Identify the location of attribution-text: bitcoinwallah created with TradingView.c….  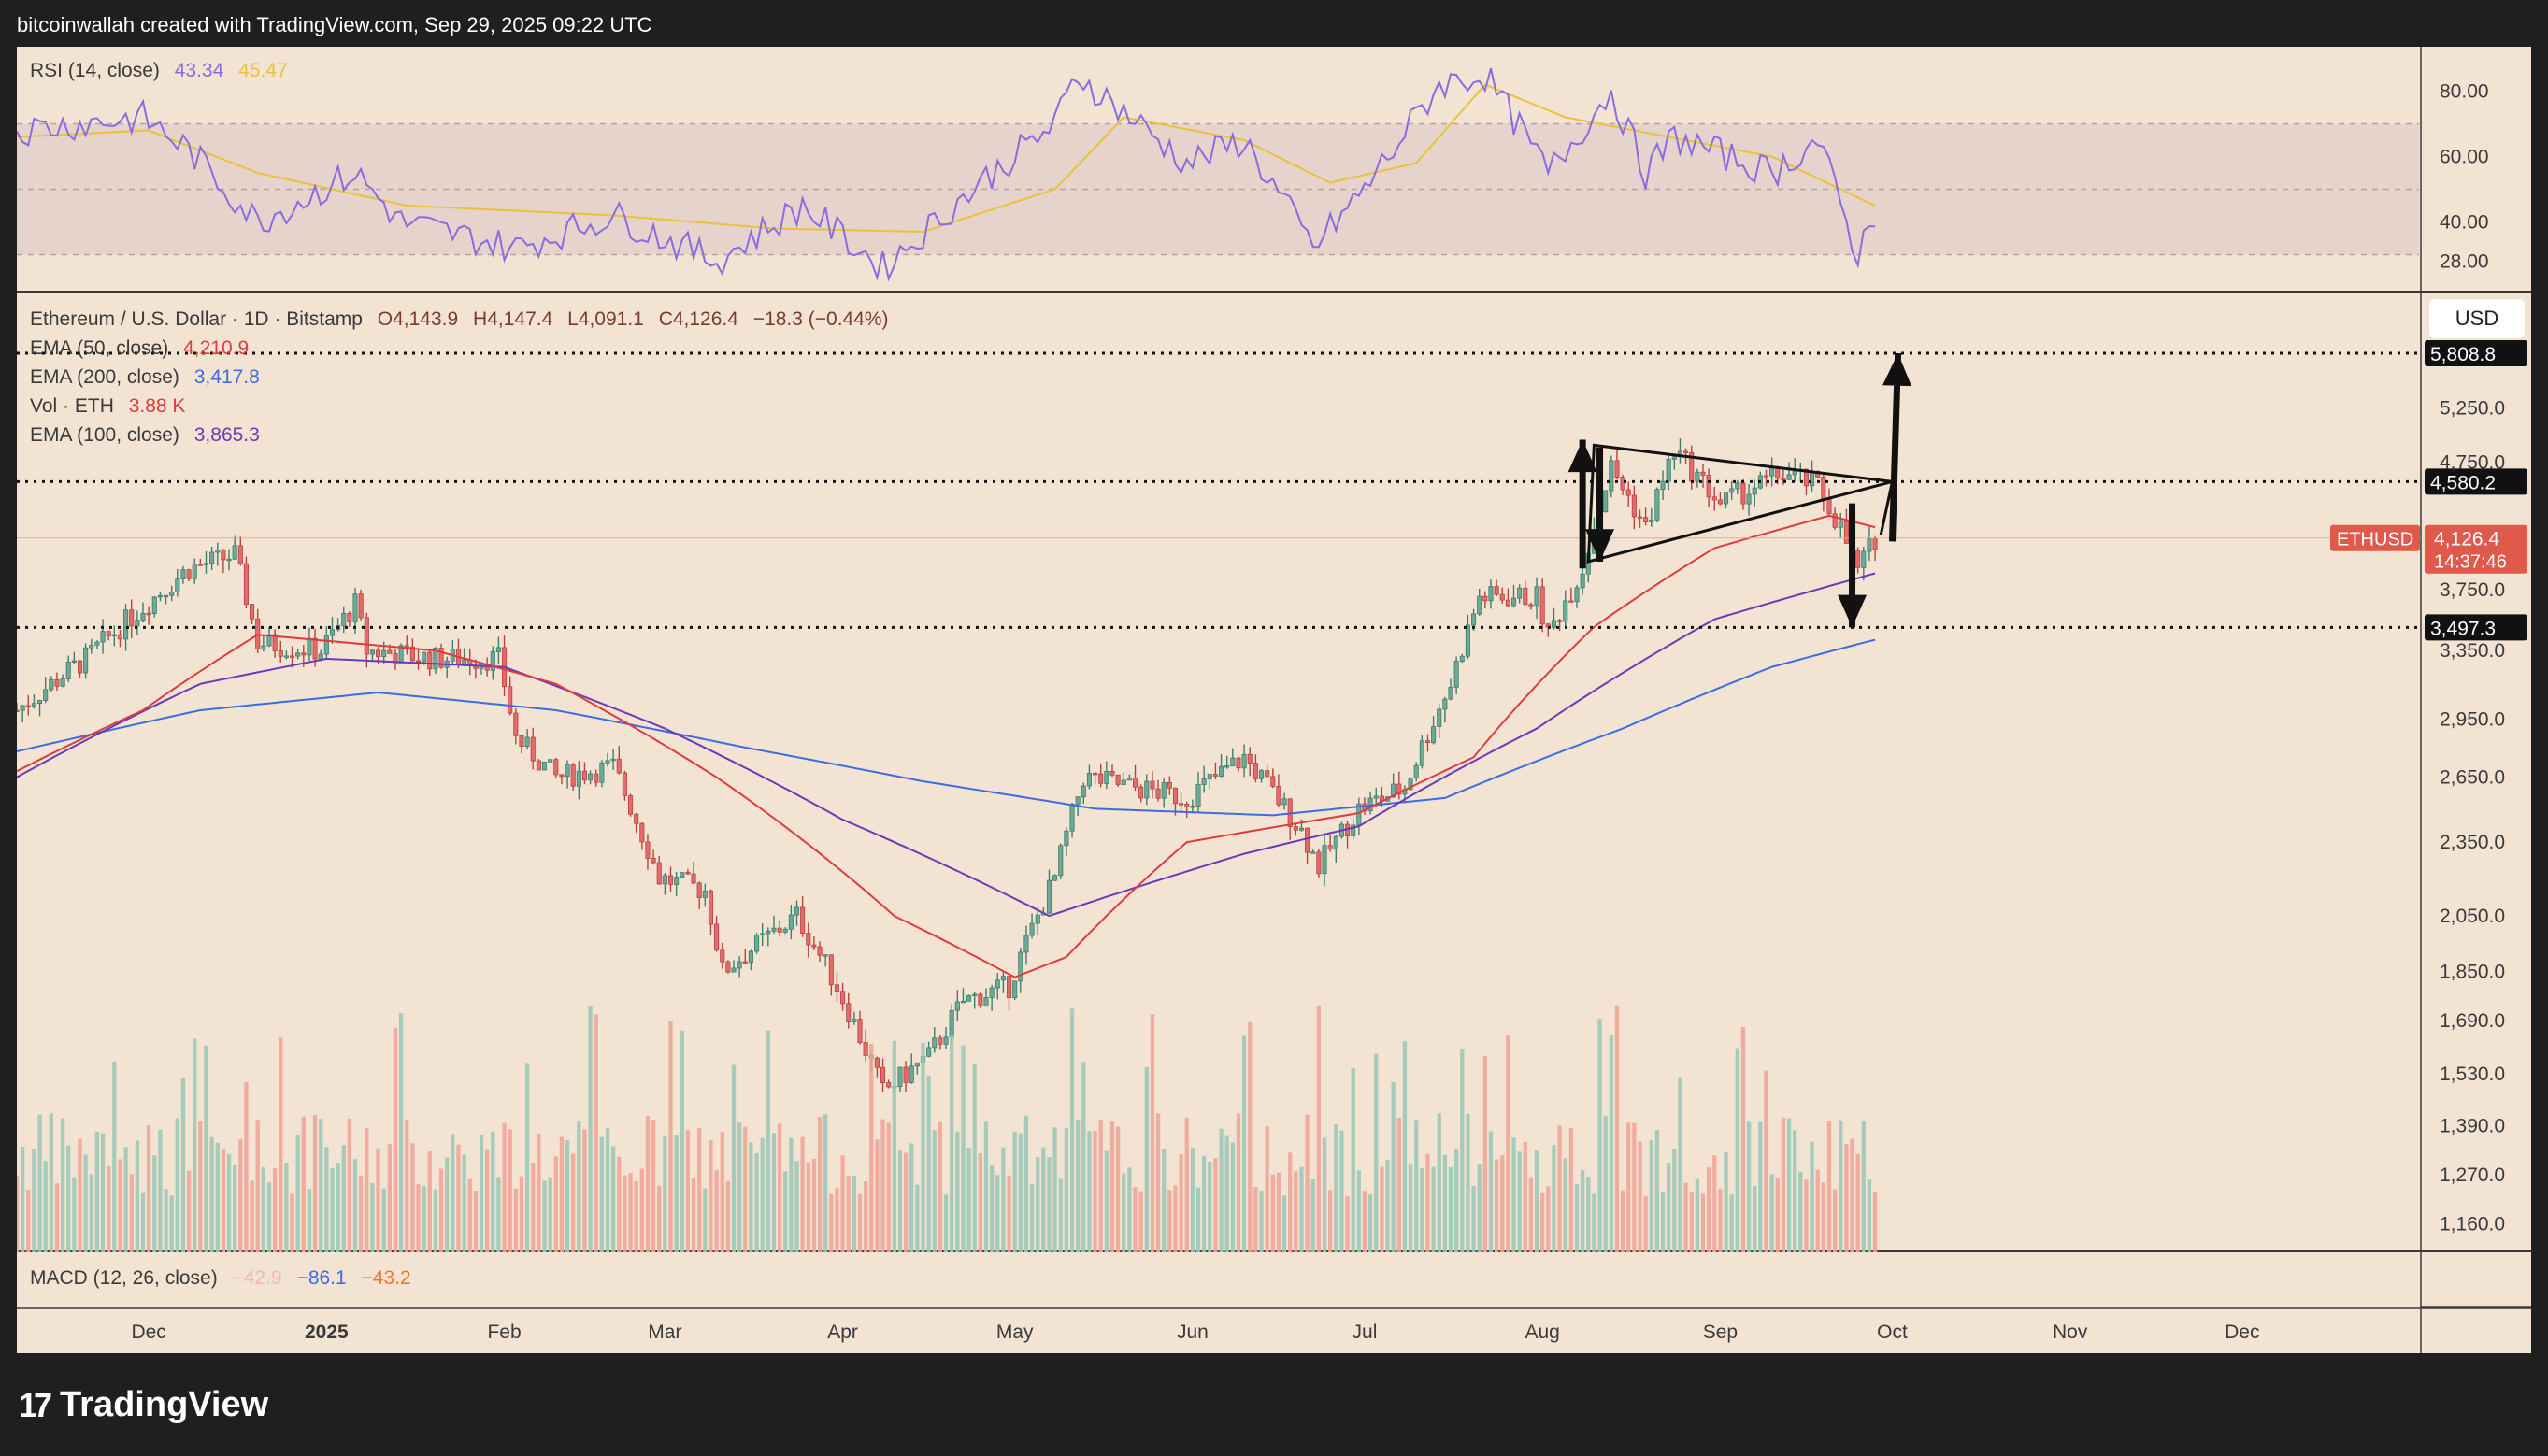
(334, 24).